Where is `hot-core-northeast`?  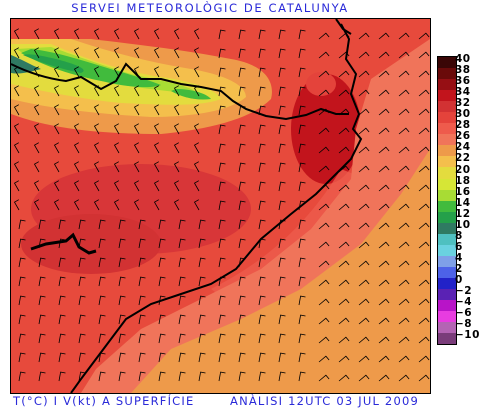 hot-core-northeast is located at coordinates (326, 129).